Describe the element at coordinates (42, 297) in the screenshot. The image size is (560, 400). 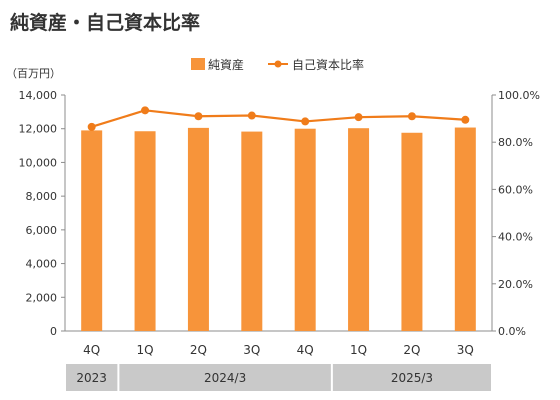
I see `y-left-tick-label: 2,000` at that location.